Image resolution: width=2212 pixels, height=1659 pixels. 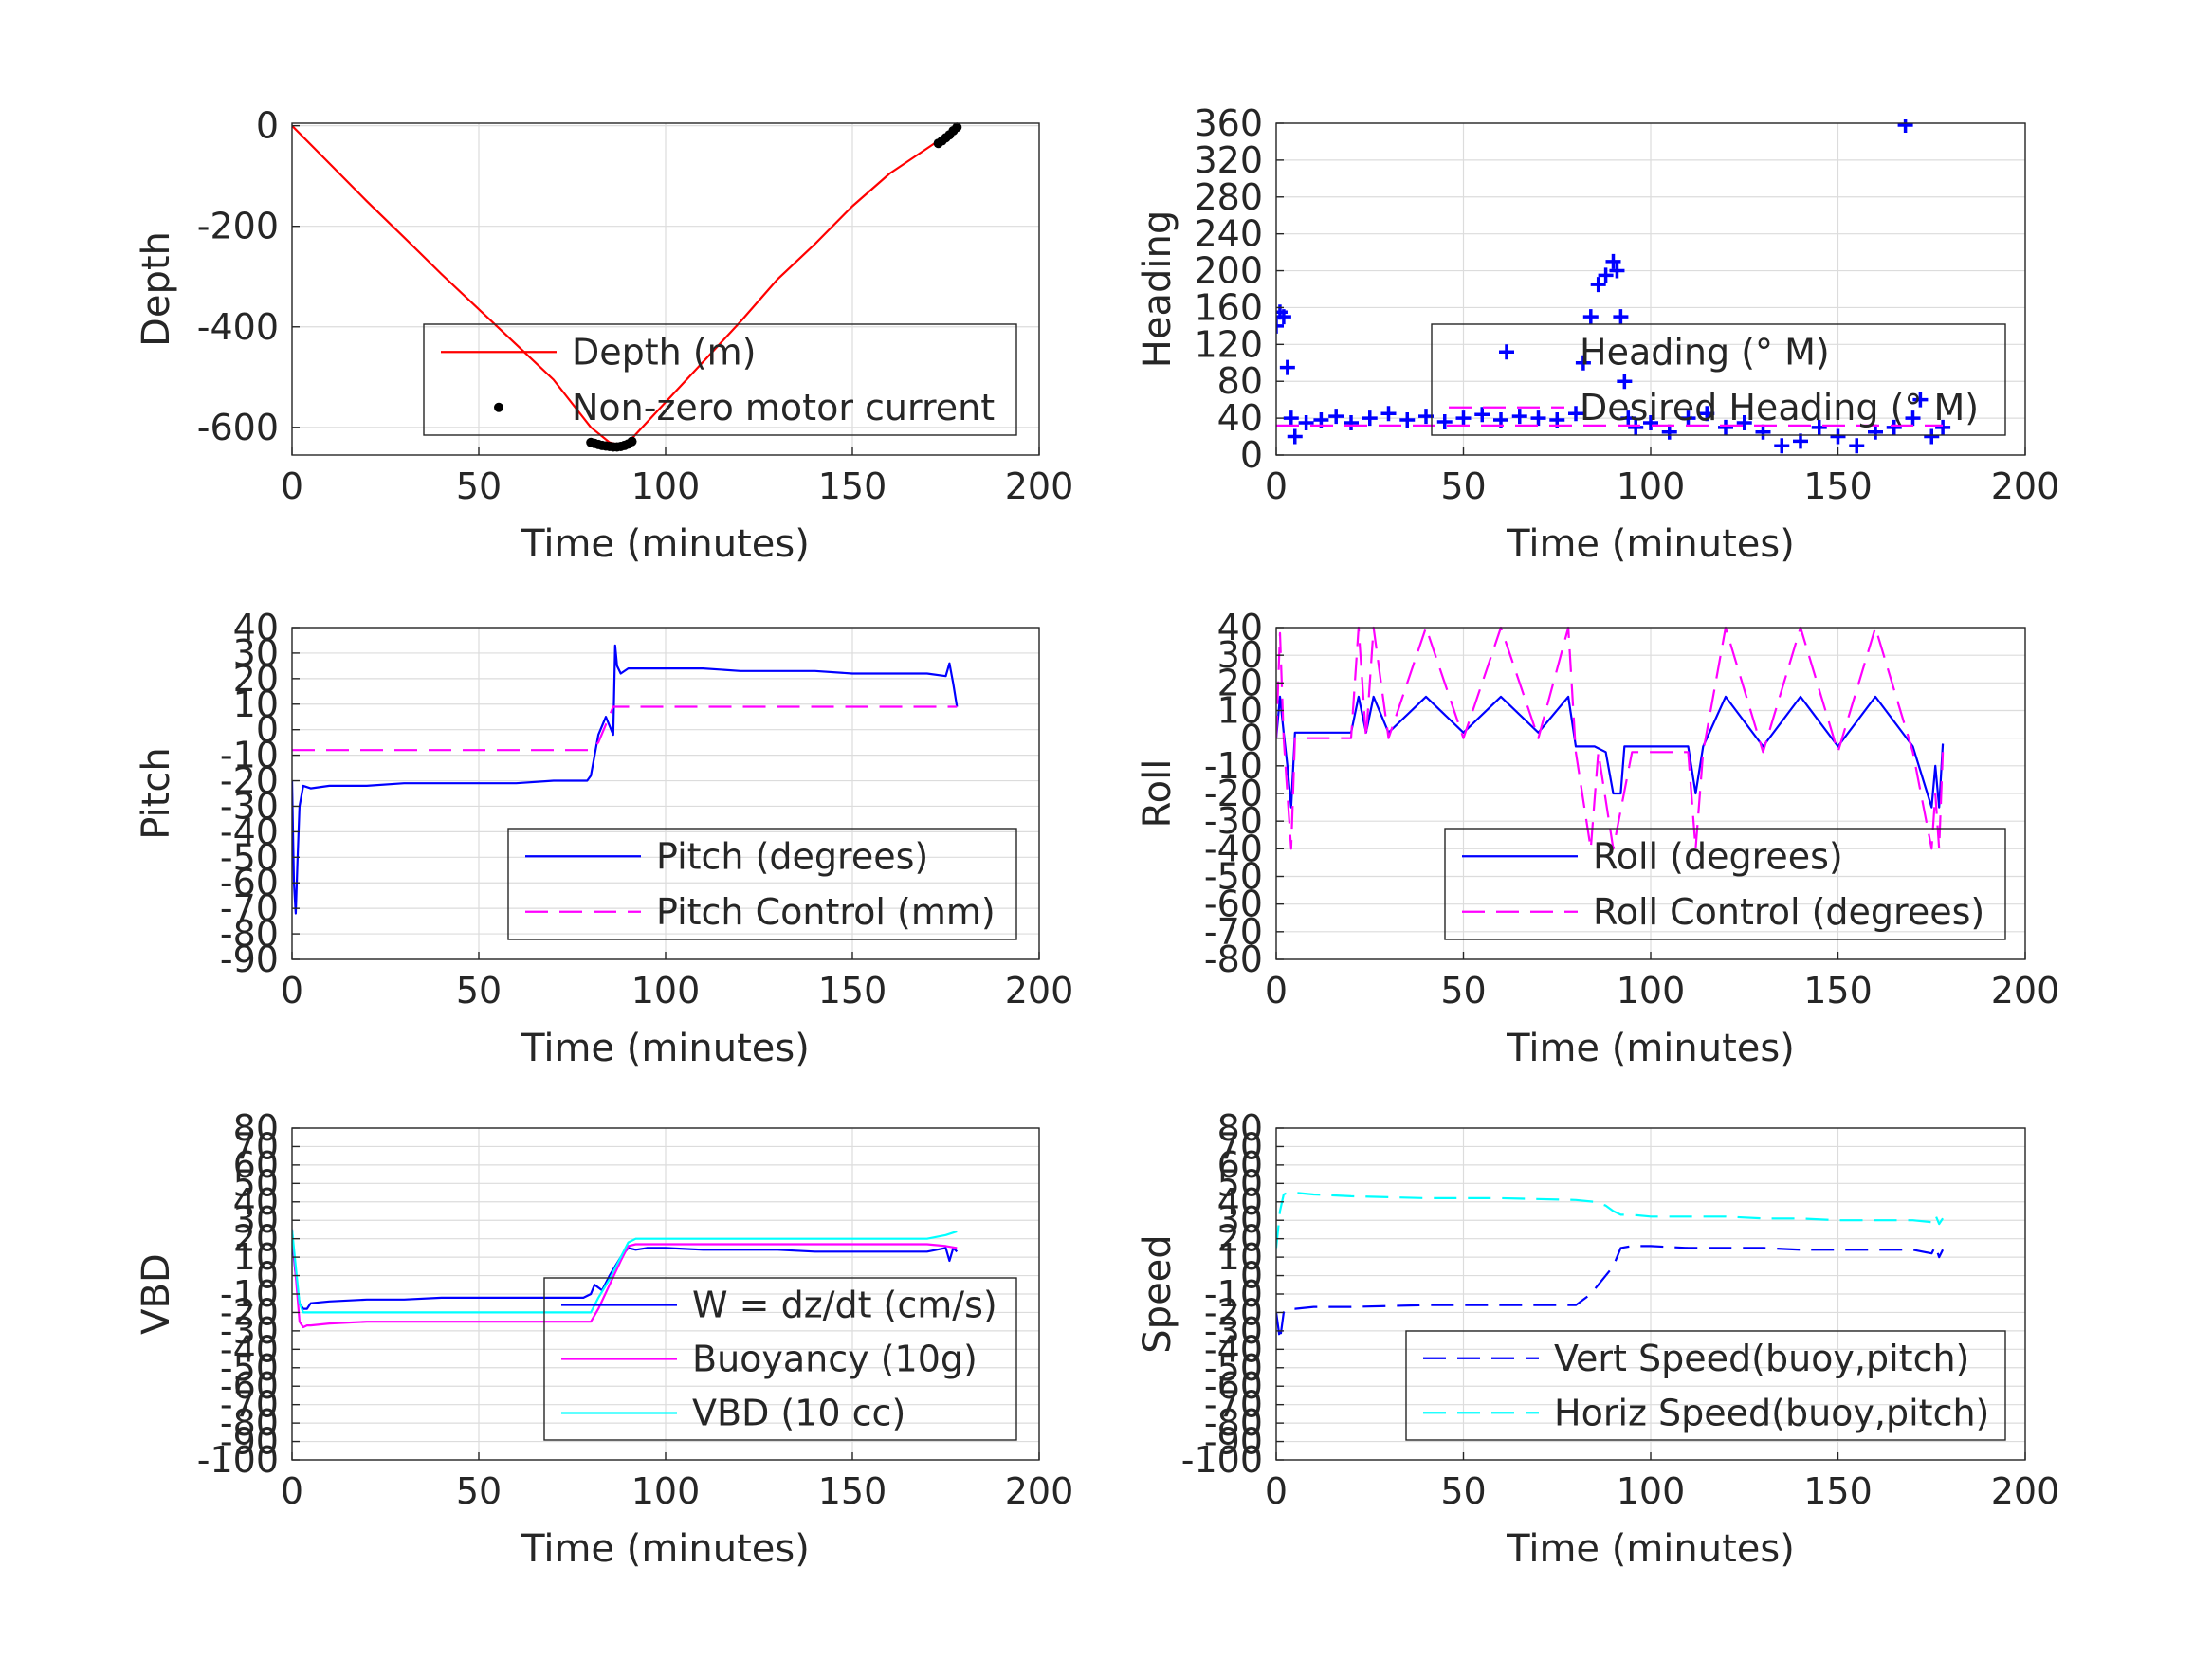 What do you see at coordinates (1157, 794) in the screenshot?
I see `y-axis-label: Roll` at bounding box center [1157, 794].